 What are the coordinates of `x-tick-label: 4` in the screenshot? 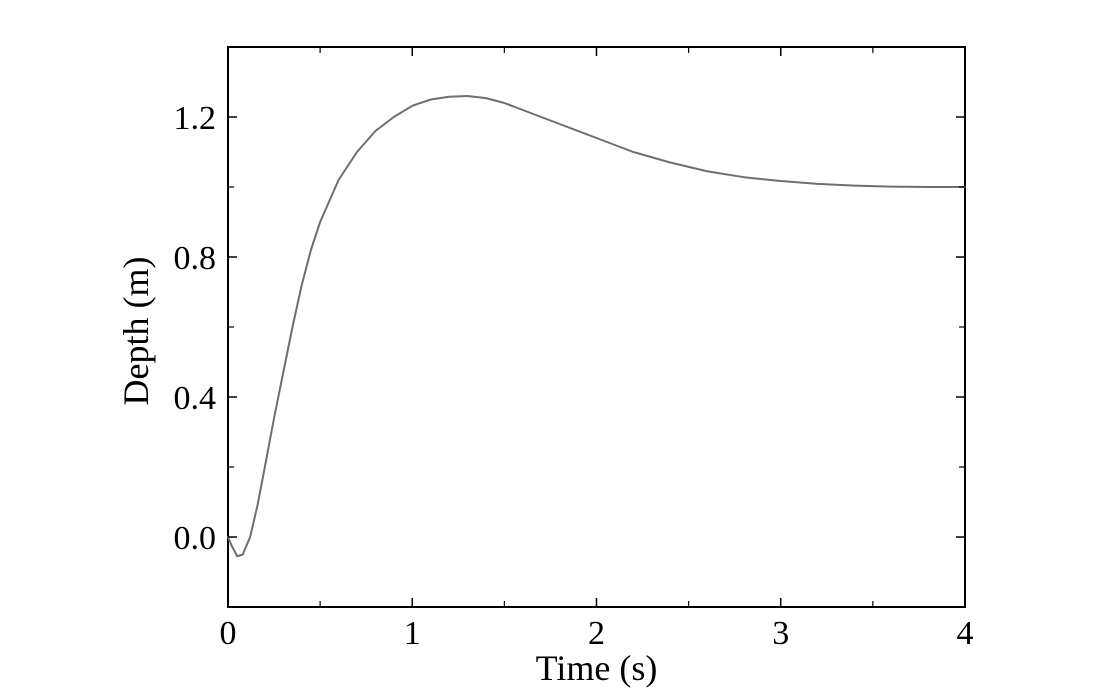 It's located at (965, 633).